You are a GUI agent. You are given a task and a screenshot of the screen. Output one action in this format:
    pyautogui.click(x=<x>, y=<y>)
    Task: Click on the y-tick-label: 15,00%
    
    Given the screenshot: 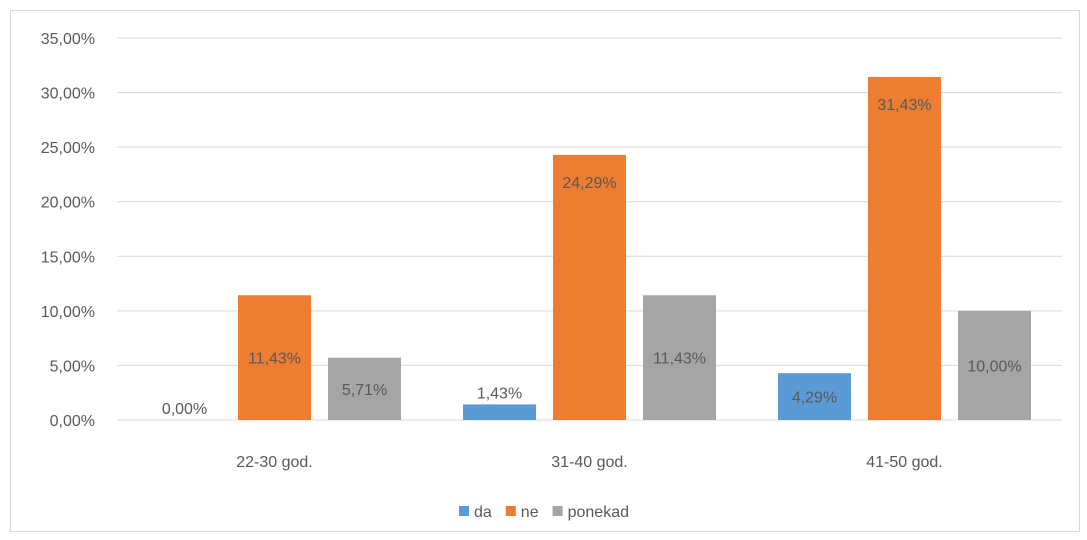 What is the action you would take?
    pyautogui.click(x=68, y=257)
    